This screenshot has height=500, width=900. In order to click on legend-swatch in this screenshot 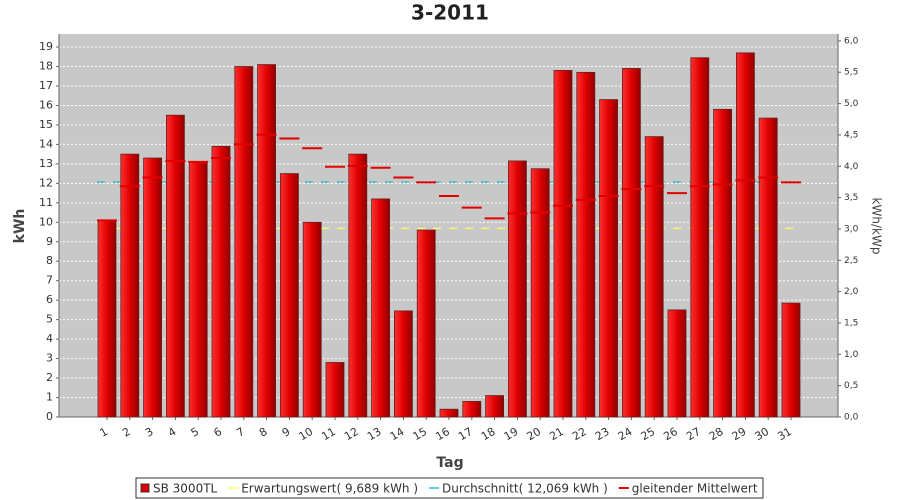, I will do `click(145, 488)`.